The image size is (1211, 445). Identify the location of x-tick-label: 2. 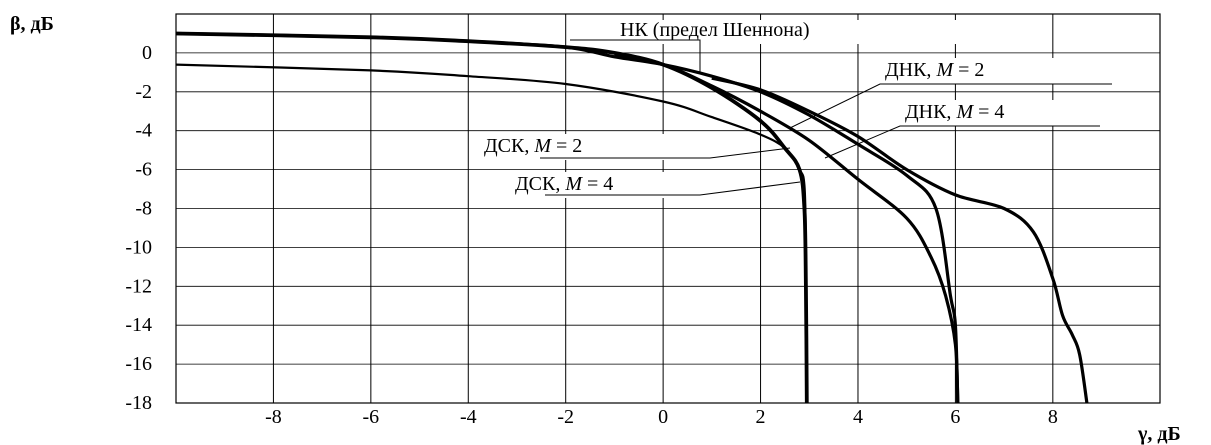
(761, 417).